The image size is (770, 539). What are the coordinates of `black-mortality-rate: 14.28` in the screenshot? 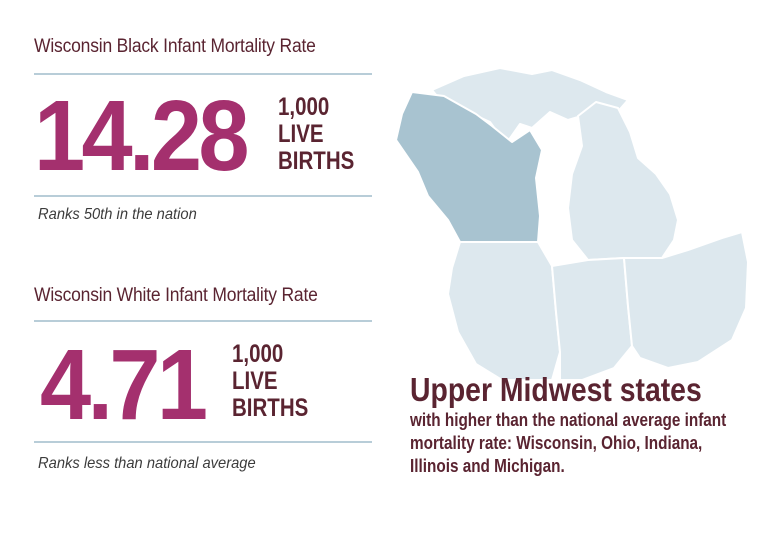 It's located at (142, 136).